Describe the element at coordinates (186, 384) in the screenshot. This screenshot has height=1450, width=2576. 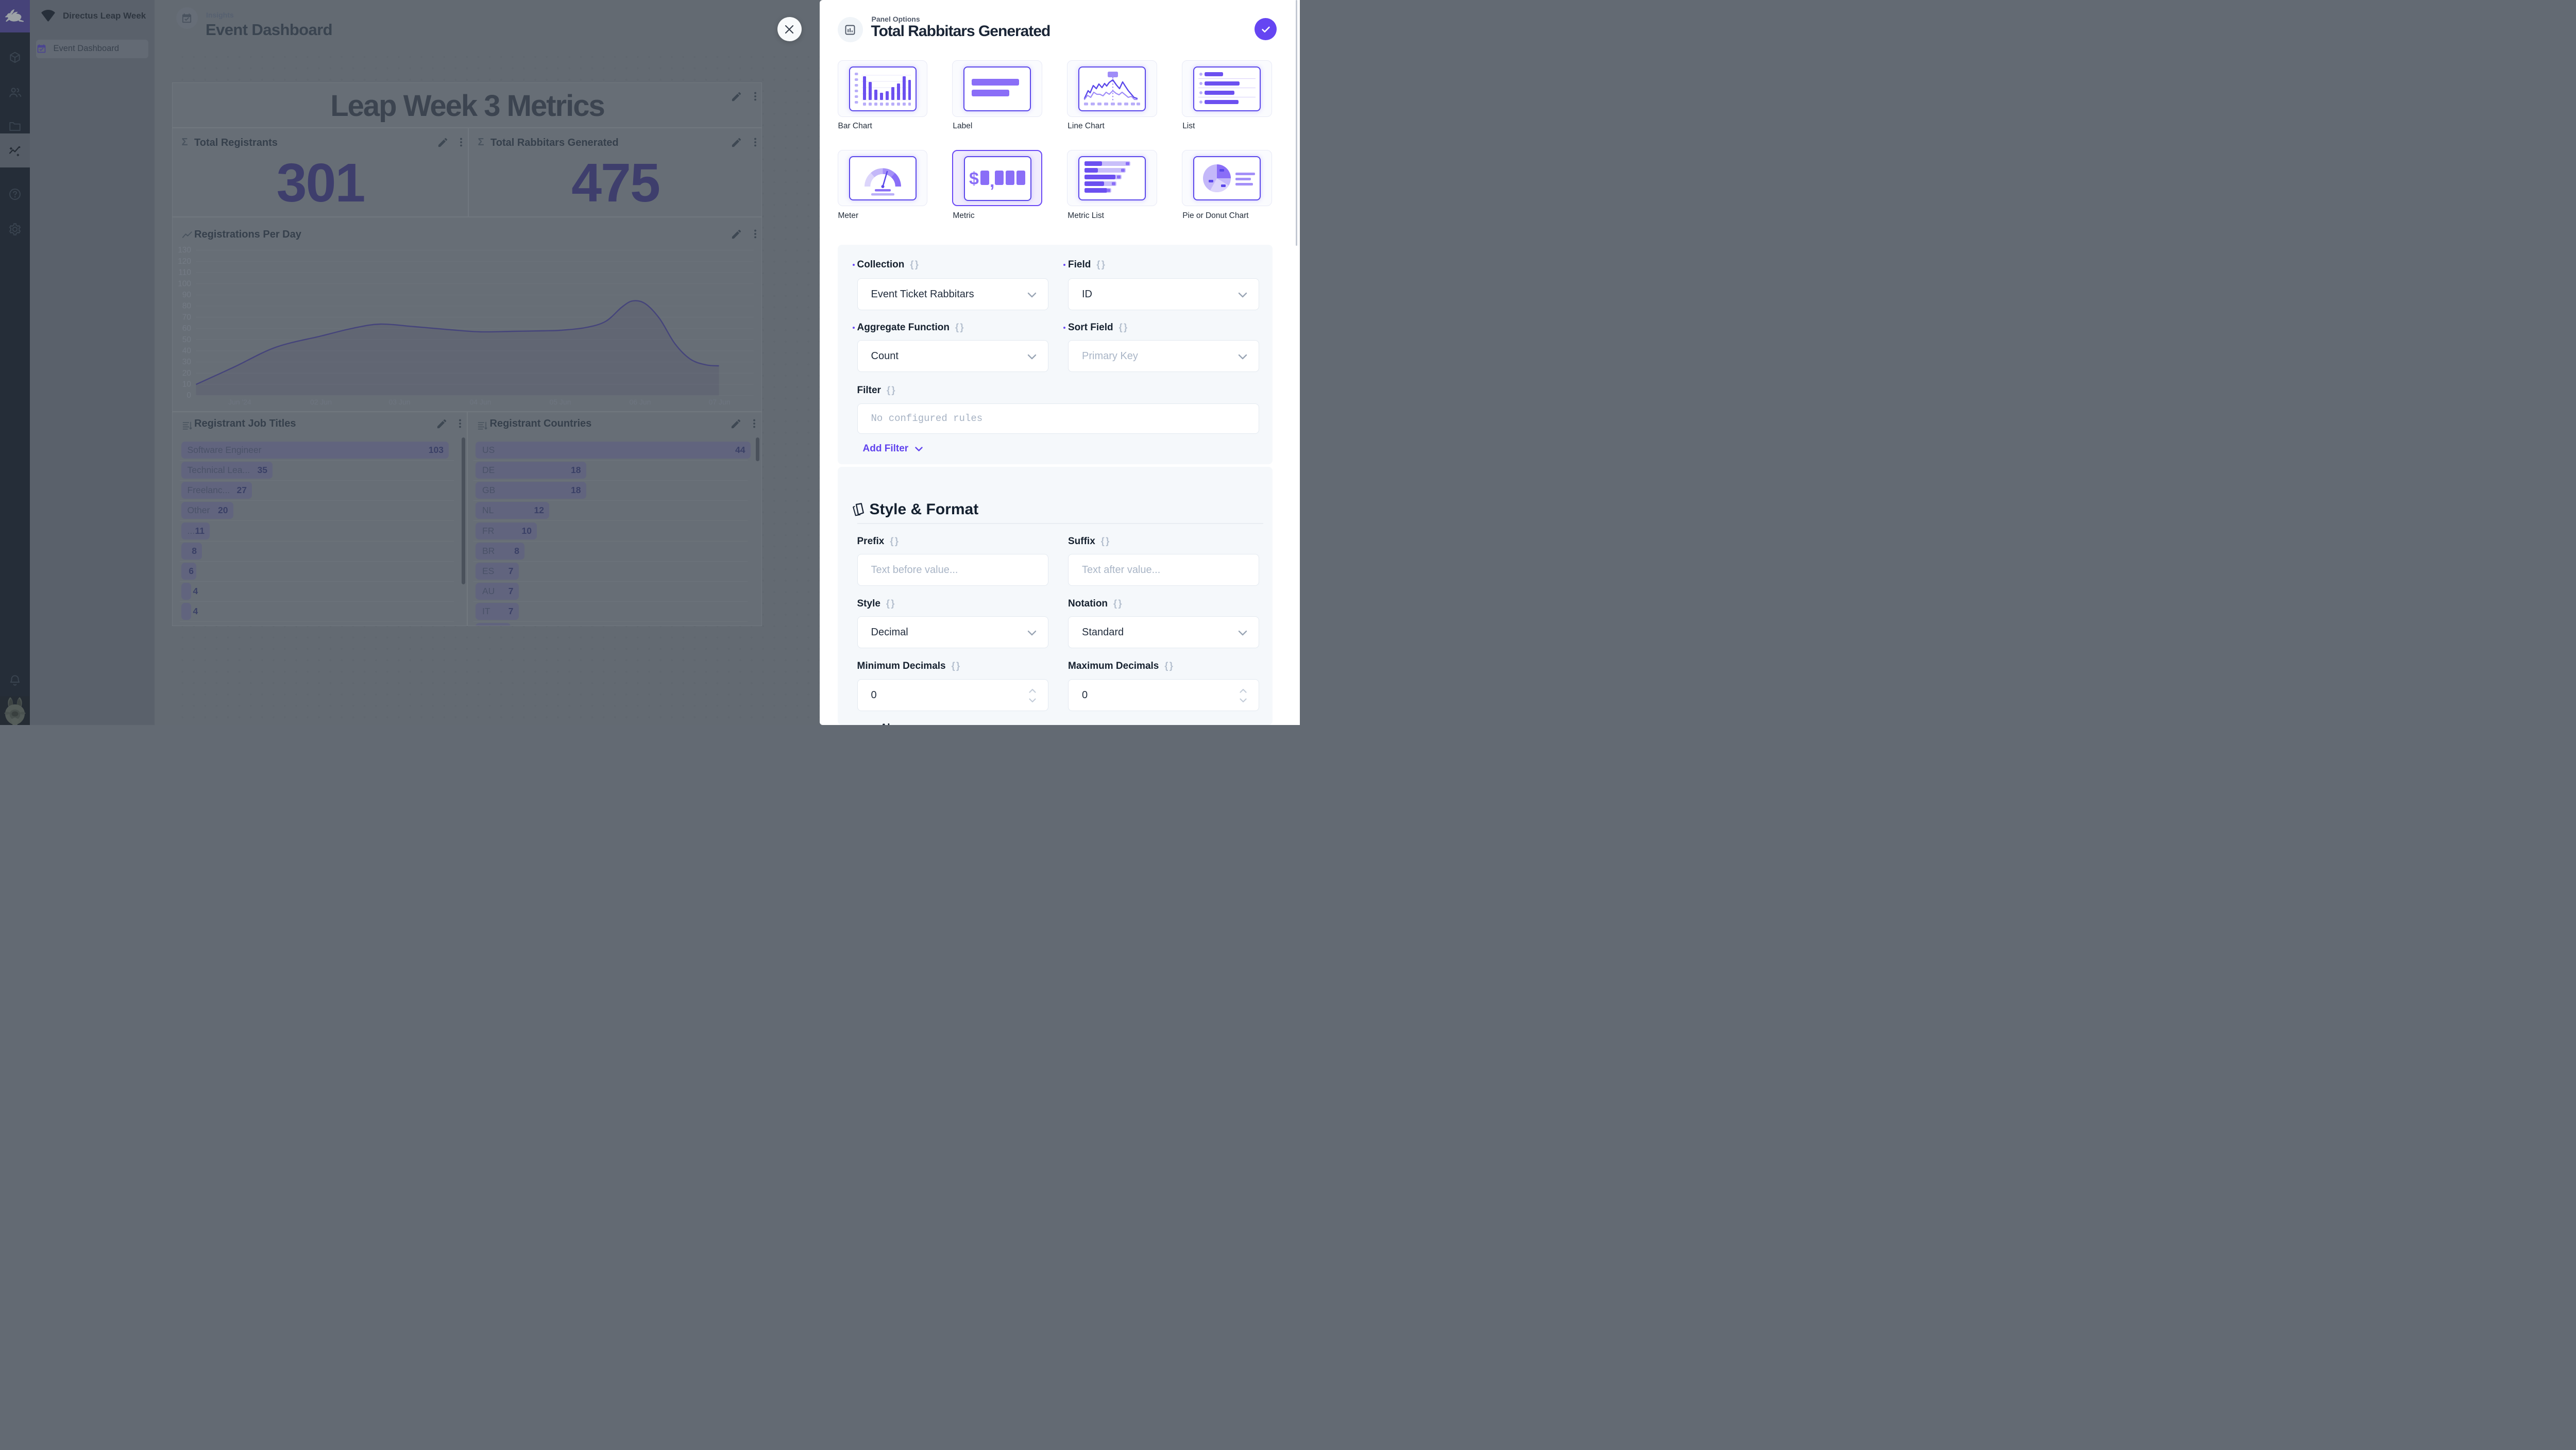
I see `svg-text: 10` at that location.